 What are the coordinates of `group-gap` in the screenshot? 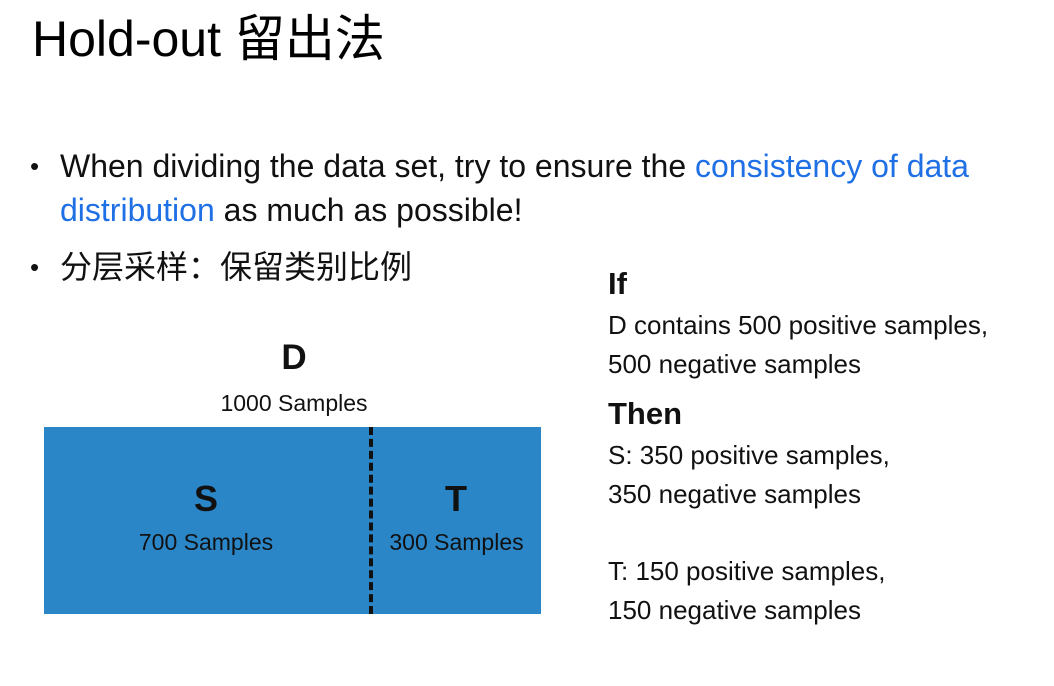 It's located at (828, 533).